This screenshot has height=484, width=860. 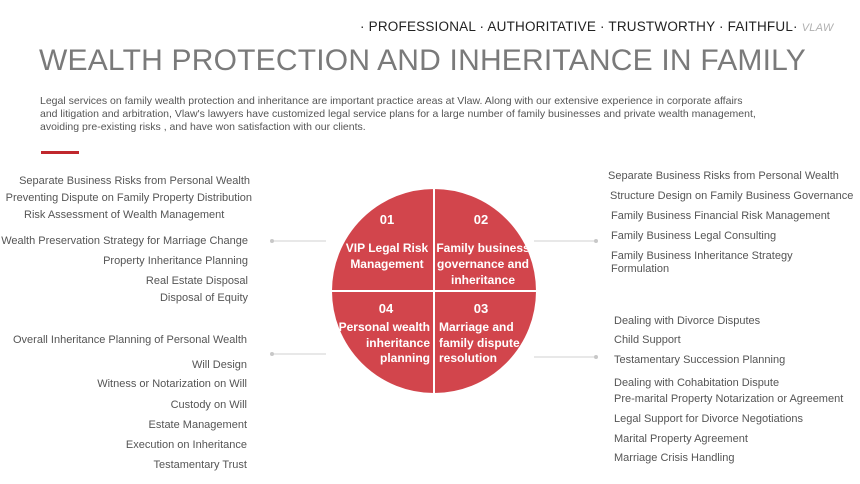 I want to click on brand-mark: VLAW, so click(x=817, y=28).